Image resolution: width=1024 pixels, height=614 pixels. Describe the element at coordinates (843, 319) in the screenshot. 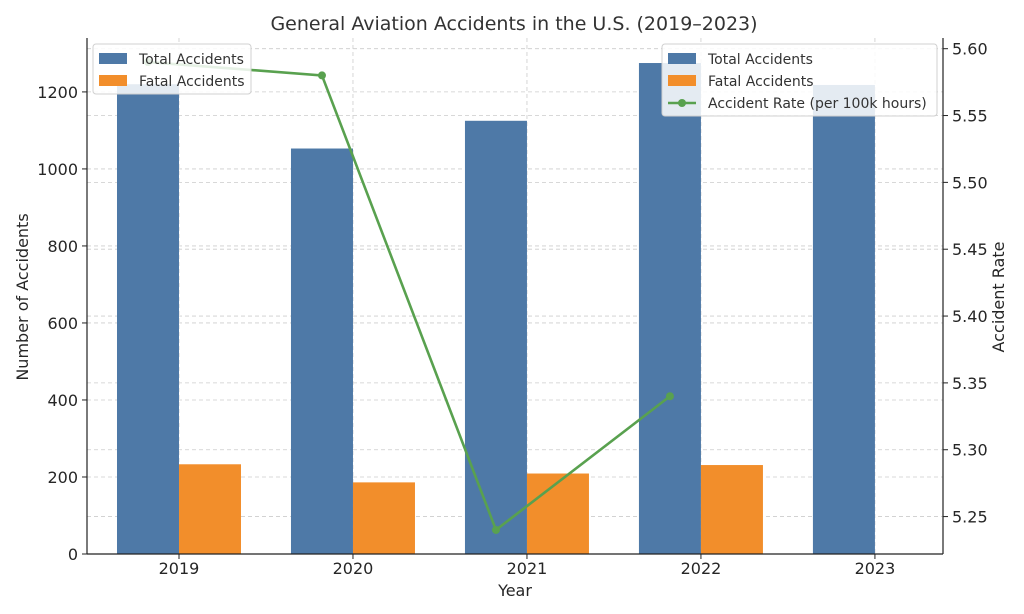

I see `total-accidents-bar-2023` at that location.